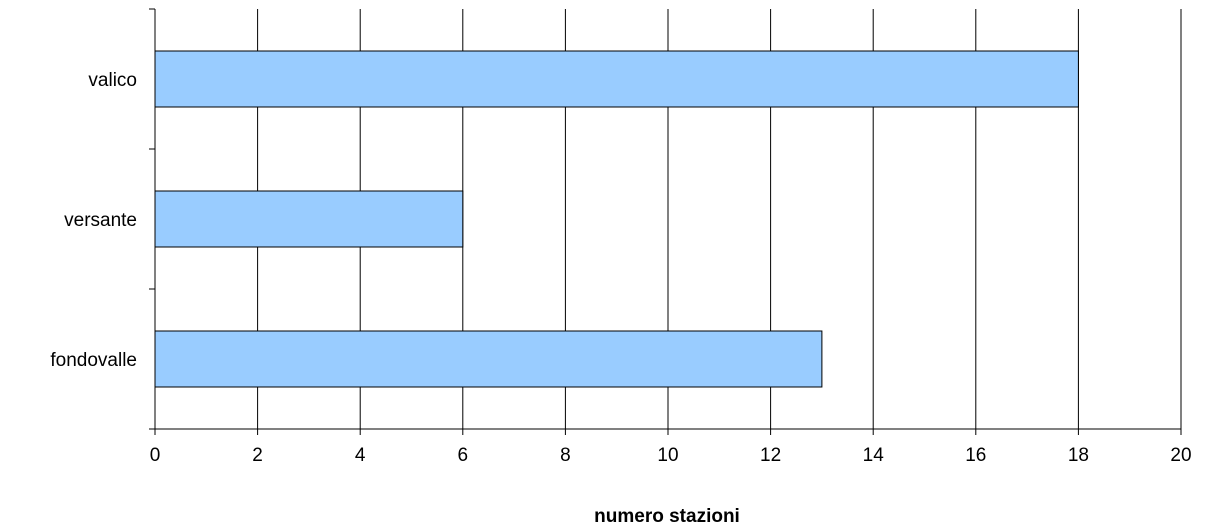 This screenshot has width=1207, height=531. I want to click on y-category-label: valico, so click(112, 80).